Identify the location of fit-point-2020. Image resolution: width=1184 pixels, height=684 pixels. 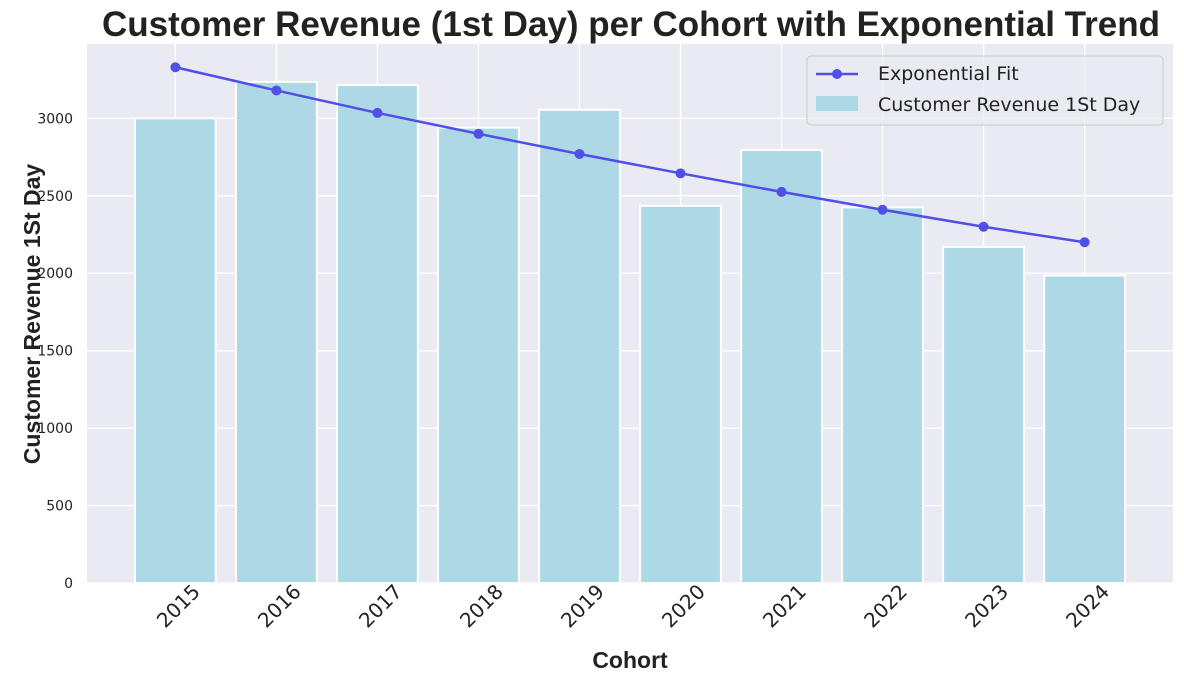
(680, 173).